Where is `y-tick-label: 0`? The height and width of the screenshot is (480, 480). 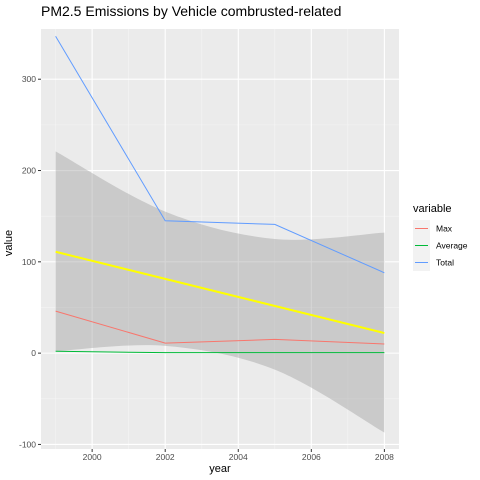 y-tick-label: 0 is located at coordinates (33, 353).